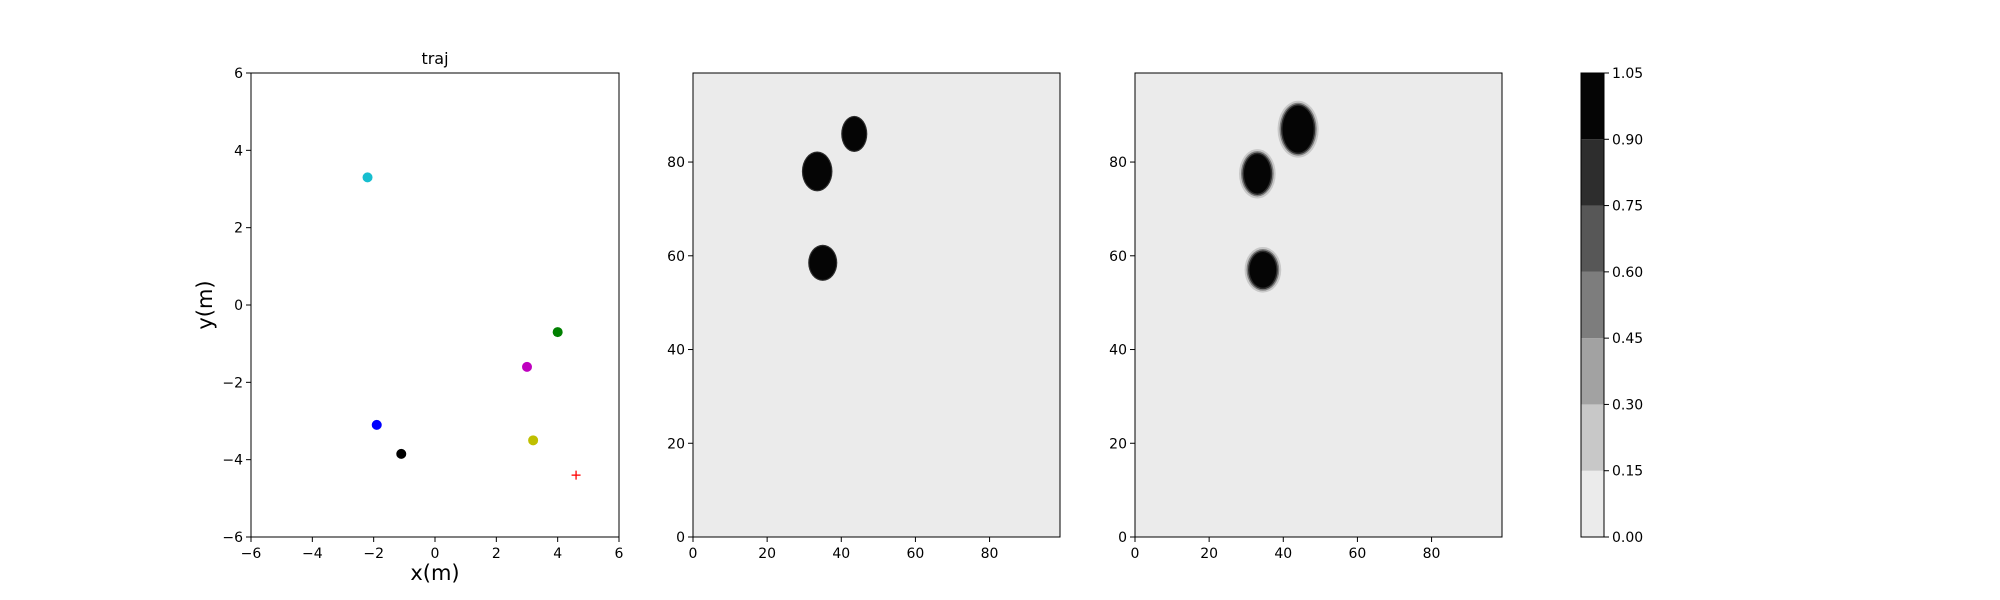 The height and width of the screenshot is (600, 2000). Describe the element at coordinates (434, 58) in the screenshot. I see `chart-title: traj` at that location.